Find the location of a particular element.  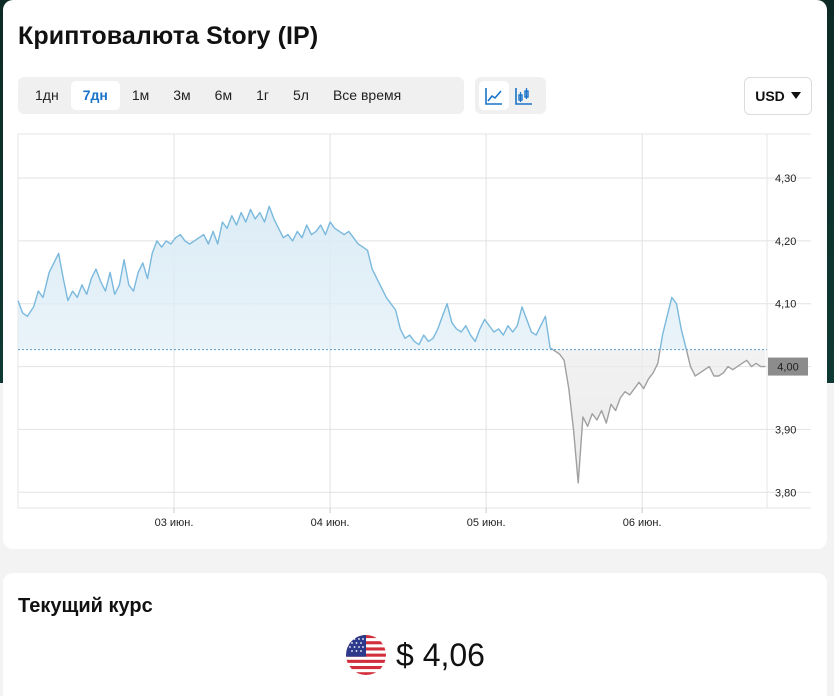

area-below-baseline is located at coordinates (659, 416).